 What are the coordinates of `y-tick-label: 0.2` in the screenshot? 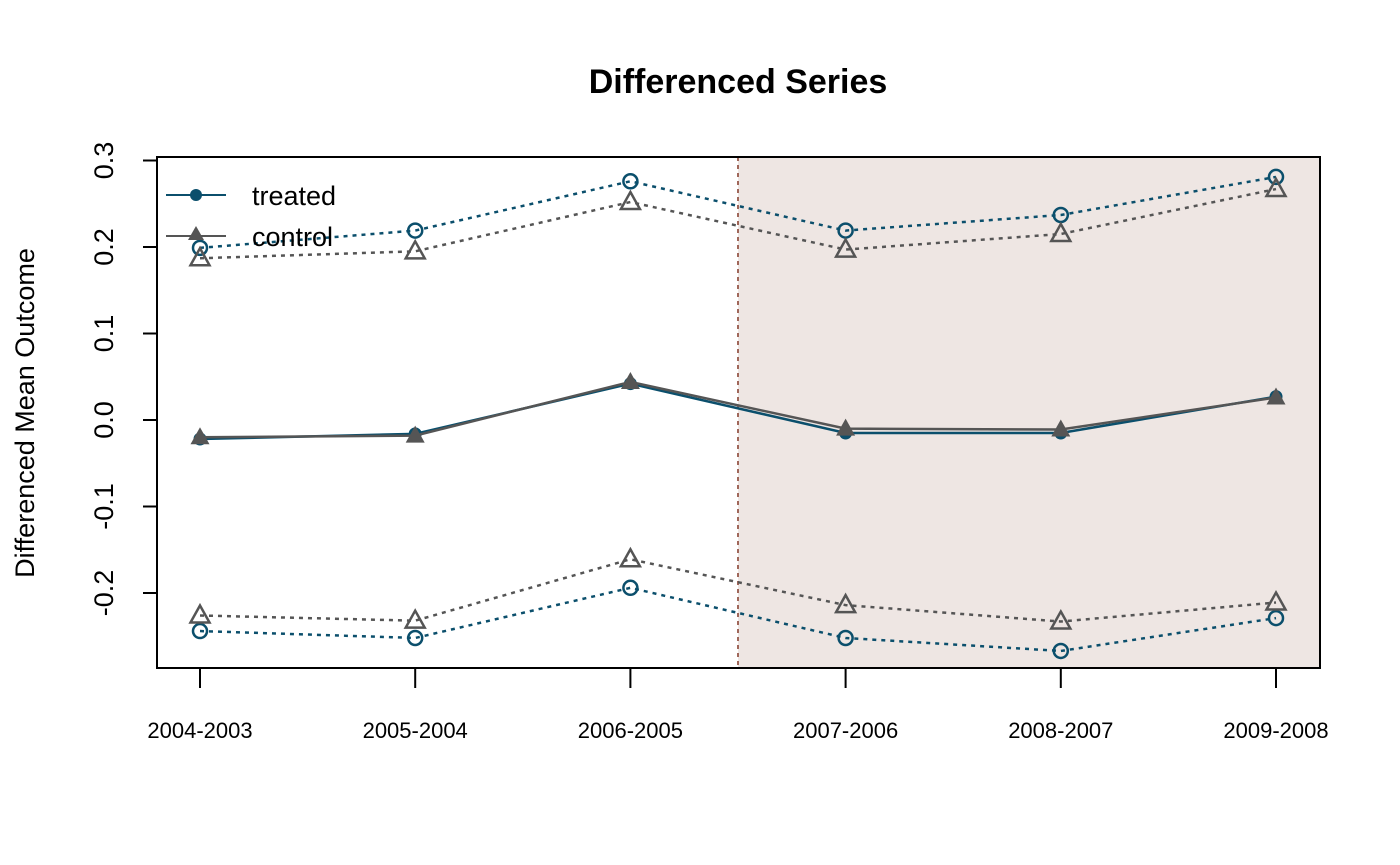 It's located at (104, 247).